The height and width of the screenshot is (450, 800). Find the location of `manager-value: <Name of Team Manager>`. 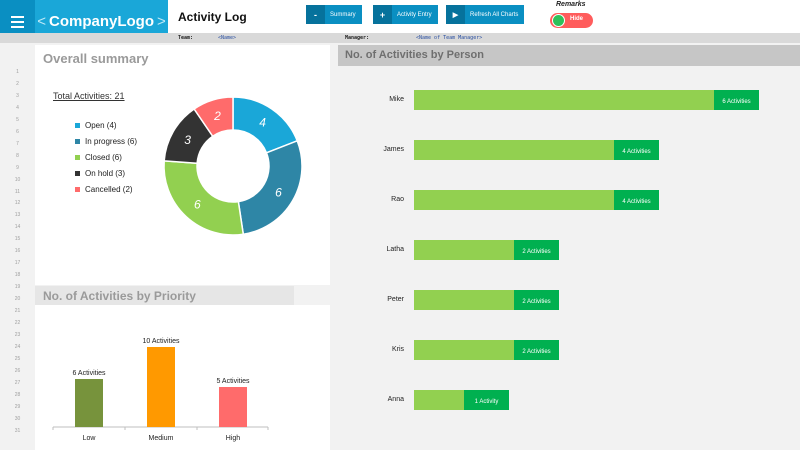

manager-value: <Name of Team Manager> is located at coordinates (449, 38).